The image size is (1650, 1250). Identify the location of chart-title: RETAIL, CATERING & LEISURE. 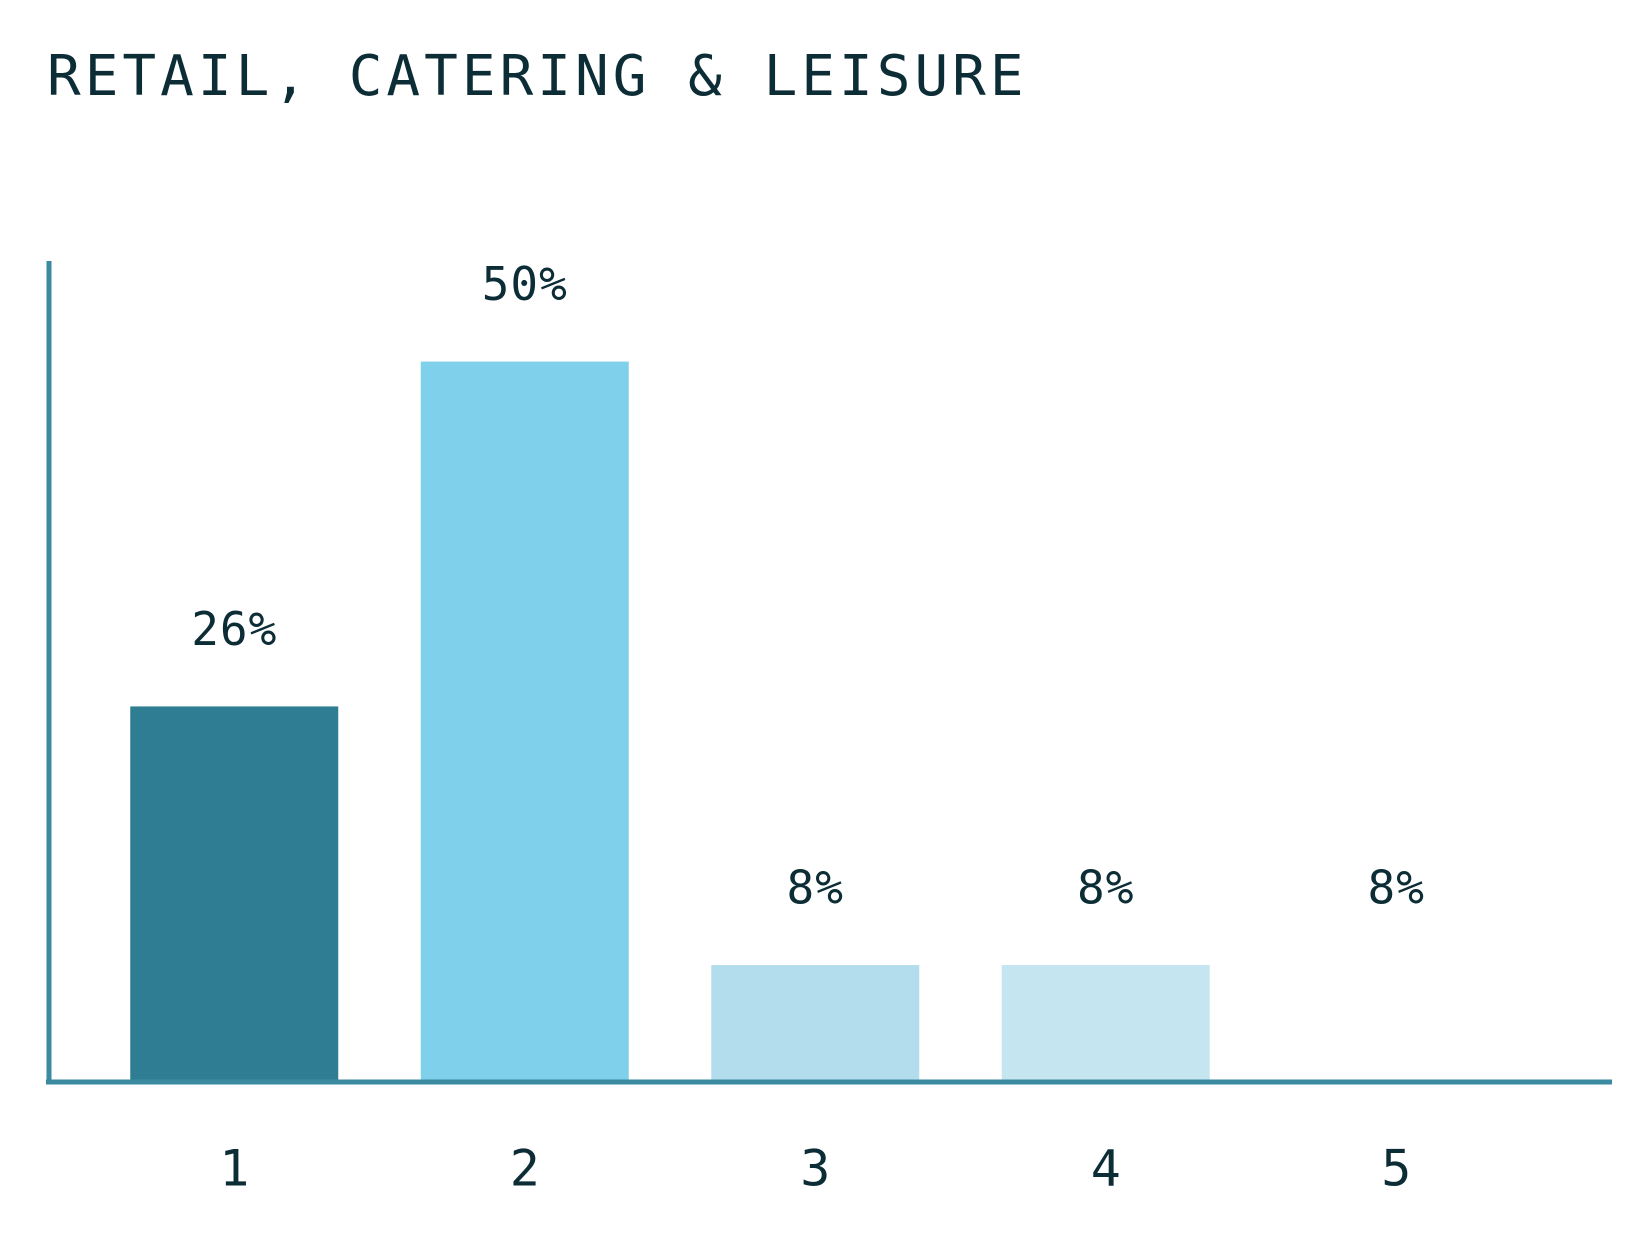
(537, 76).